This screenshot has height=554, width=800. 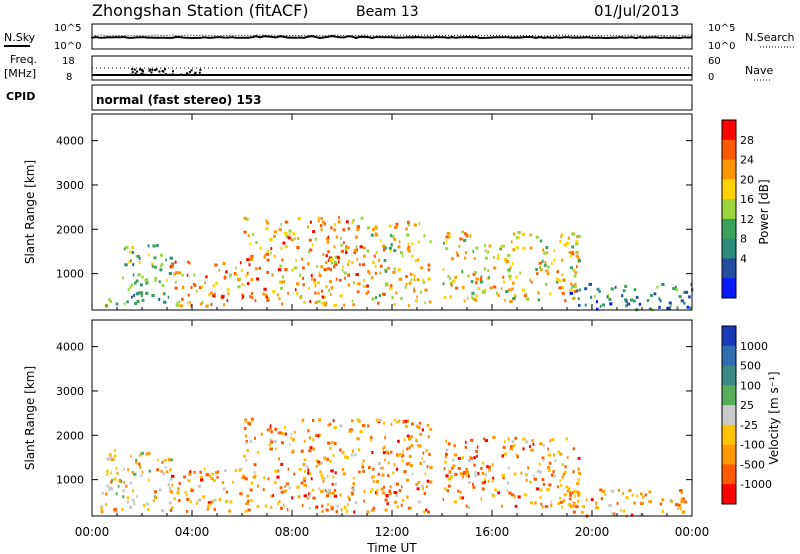 What do you see at coordinates (721, 46) in the screenshot?
I see `nsky-right-tick-bottom: 10^0` at bounding box center [721, 46].